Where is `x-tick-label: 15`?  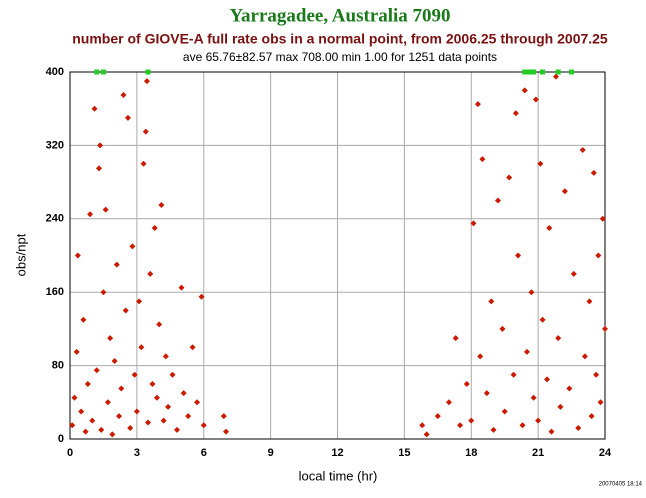 x-tick-label: 15 is located at coordinates (404, 453).